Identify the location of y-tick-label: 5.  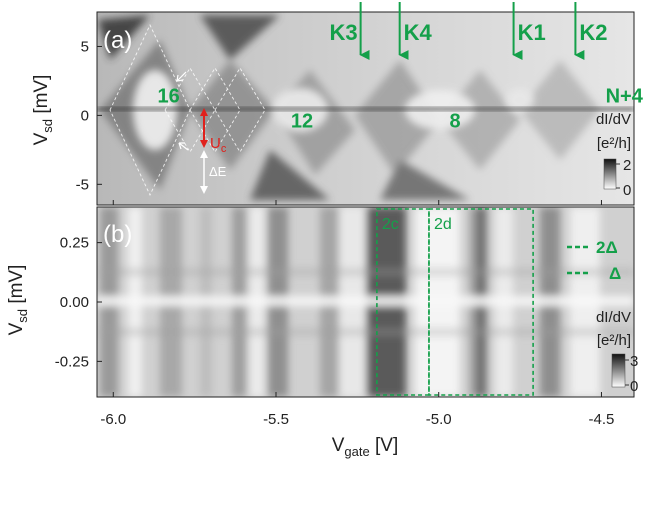
(85, 46).